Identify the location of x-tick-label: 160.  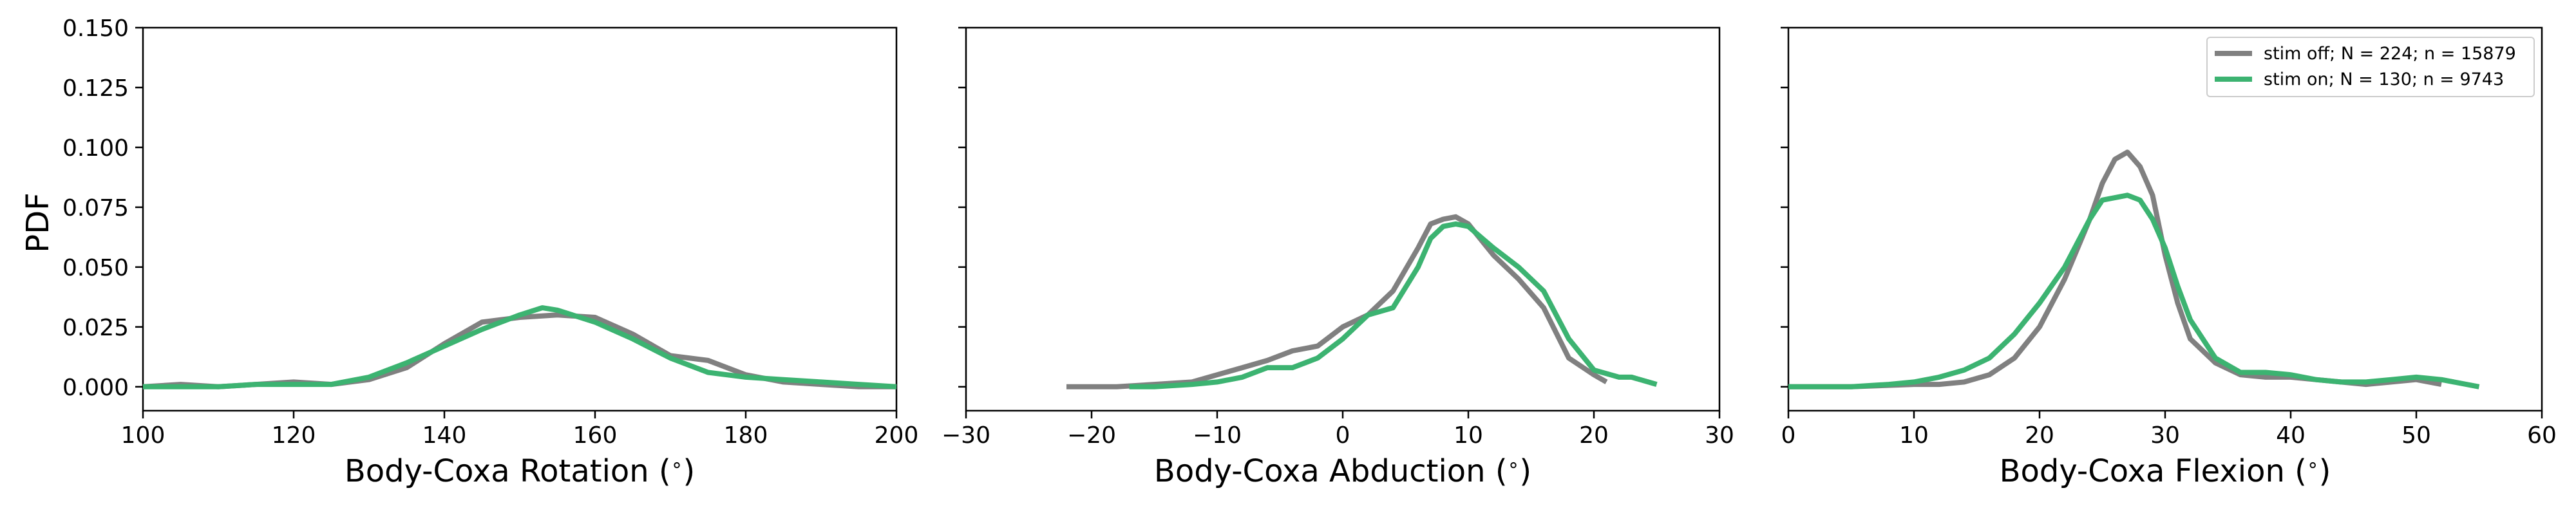
(595, 435).